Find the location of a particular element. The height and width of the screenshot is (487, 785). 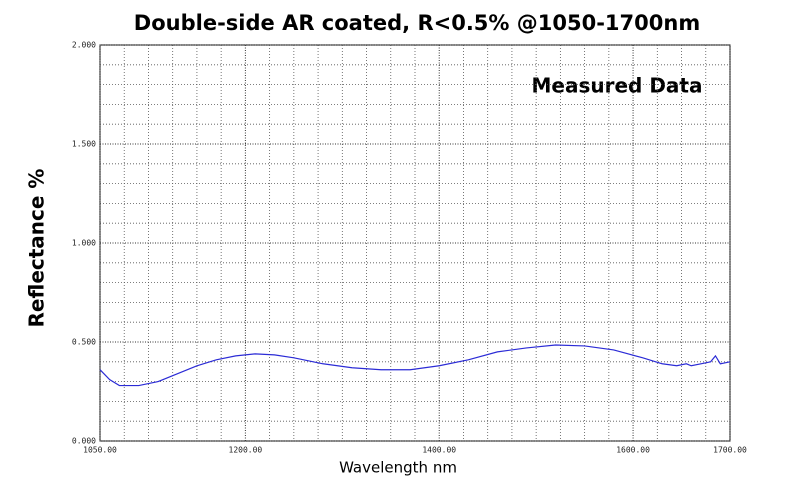

y-tick-label: 0.000 is located at coordinates (84, 441).